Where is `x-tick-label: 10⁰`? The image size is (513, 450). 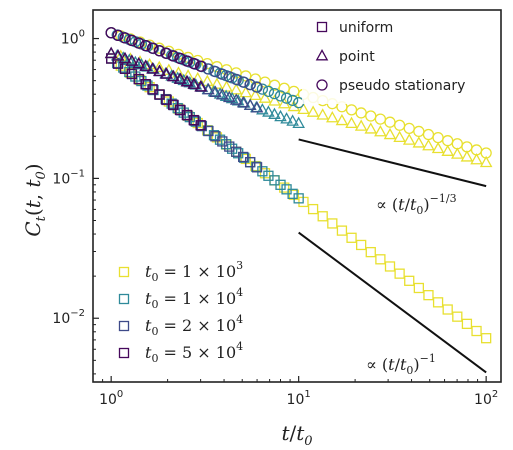 x-tick-label: 10⁰ is located at coordinates (111, 398).